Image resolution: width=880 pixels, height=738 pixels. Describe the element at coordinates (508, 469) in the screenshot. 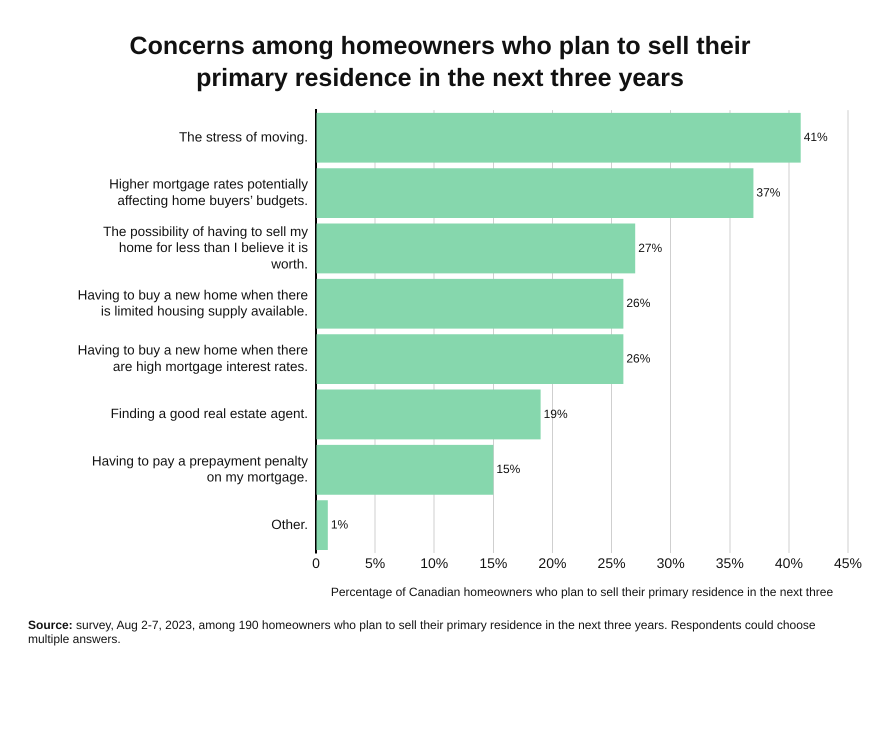

I see `data-label: 15%` at that location.